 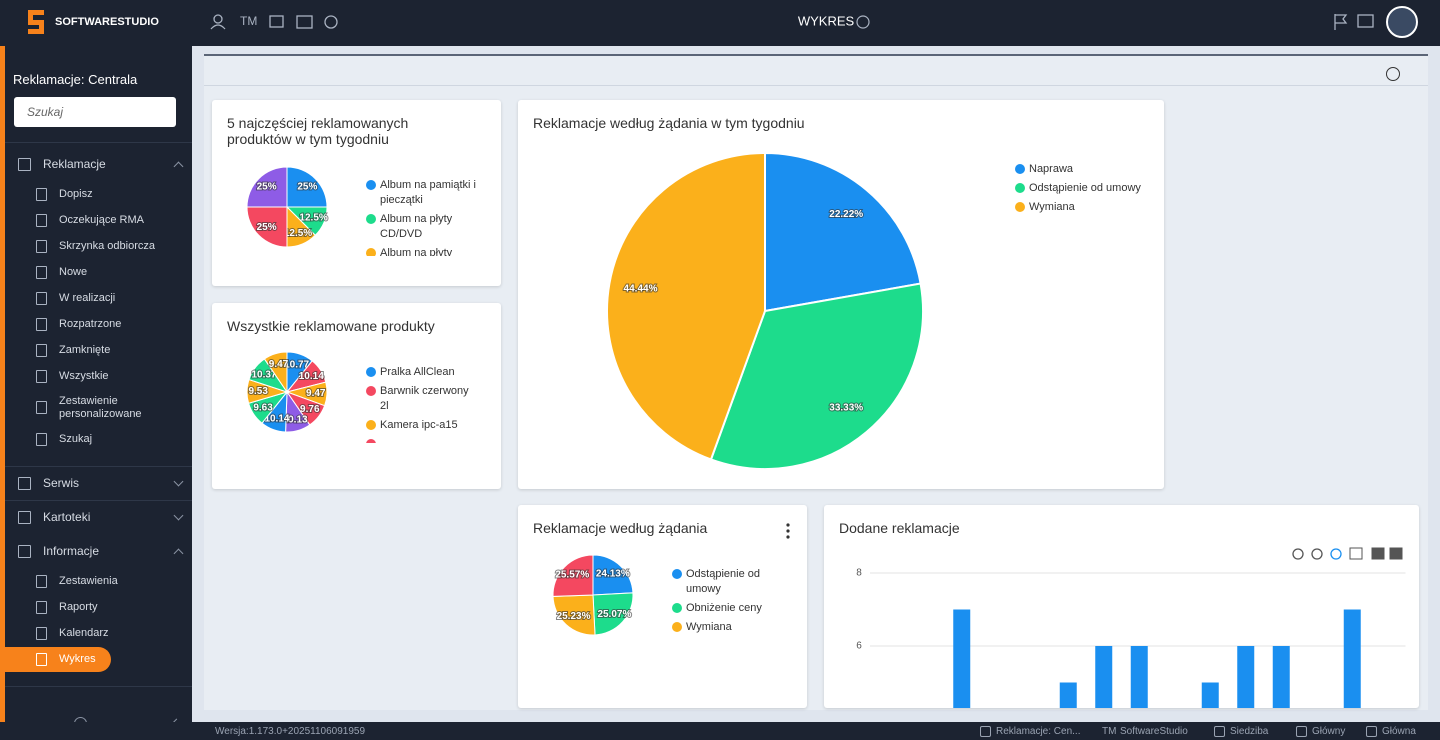 What do you see at coordinates (723, 581) in the screenshot?
I see `legend-label: Odstąpienie od umowy` at bounding box center [723, 581].